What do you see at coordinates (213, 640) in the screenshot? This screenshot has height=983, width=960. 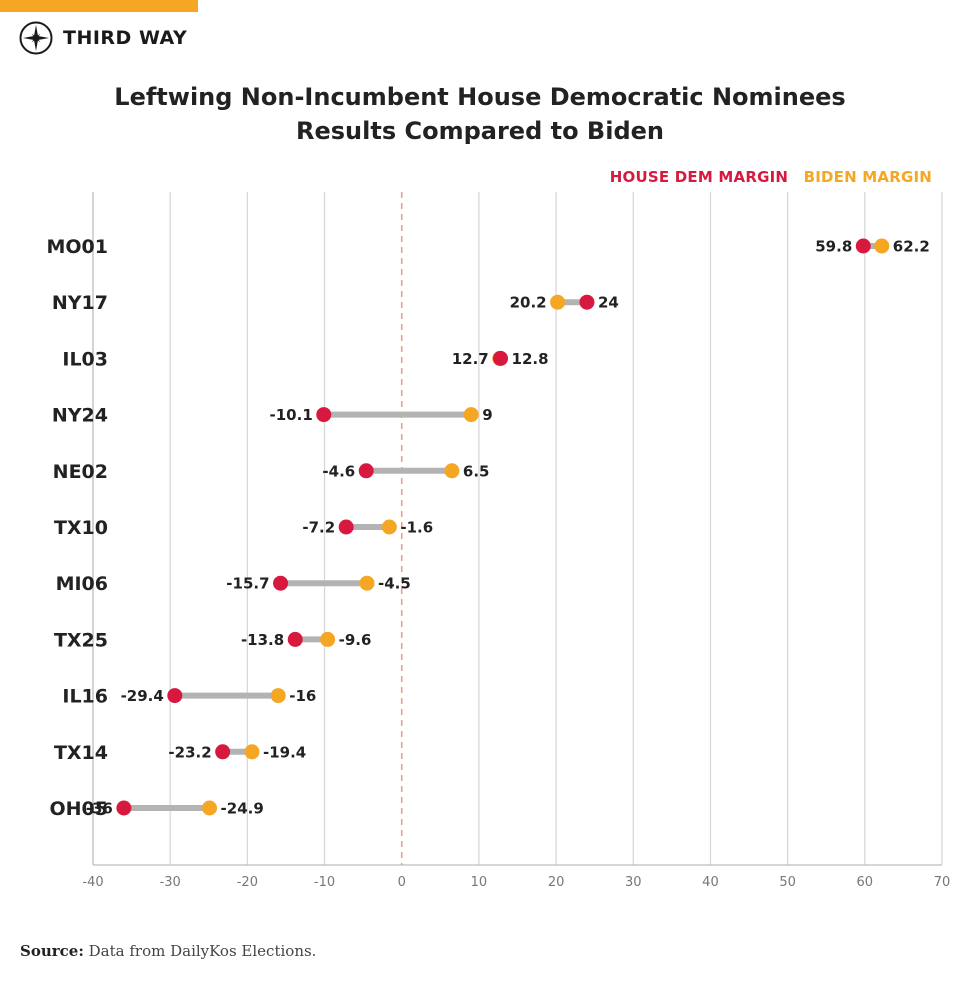 I see `dumbbell-row-tx25: TX25 -13.8 -9.6` at bounding box center [213, 640].